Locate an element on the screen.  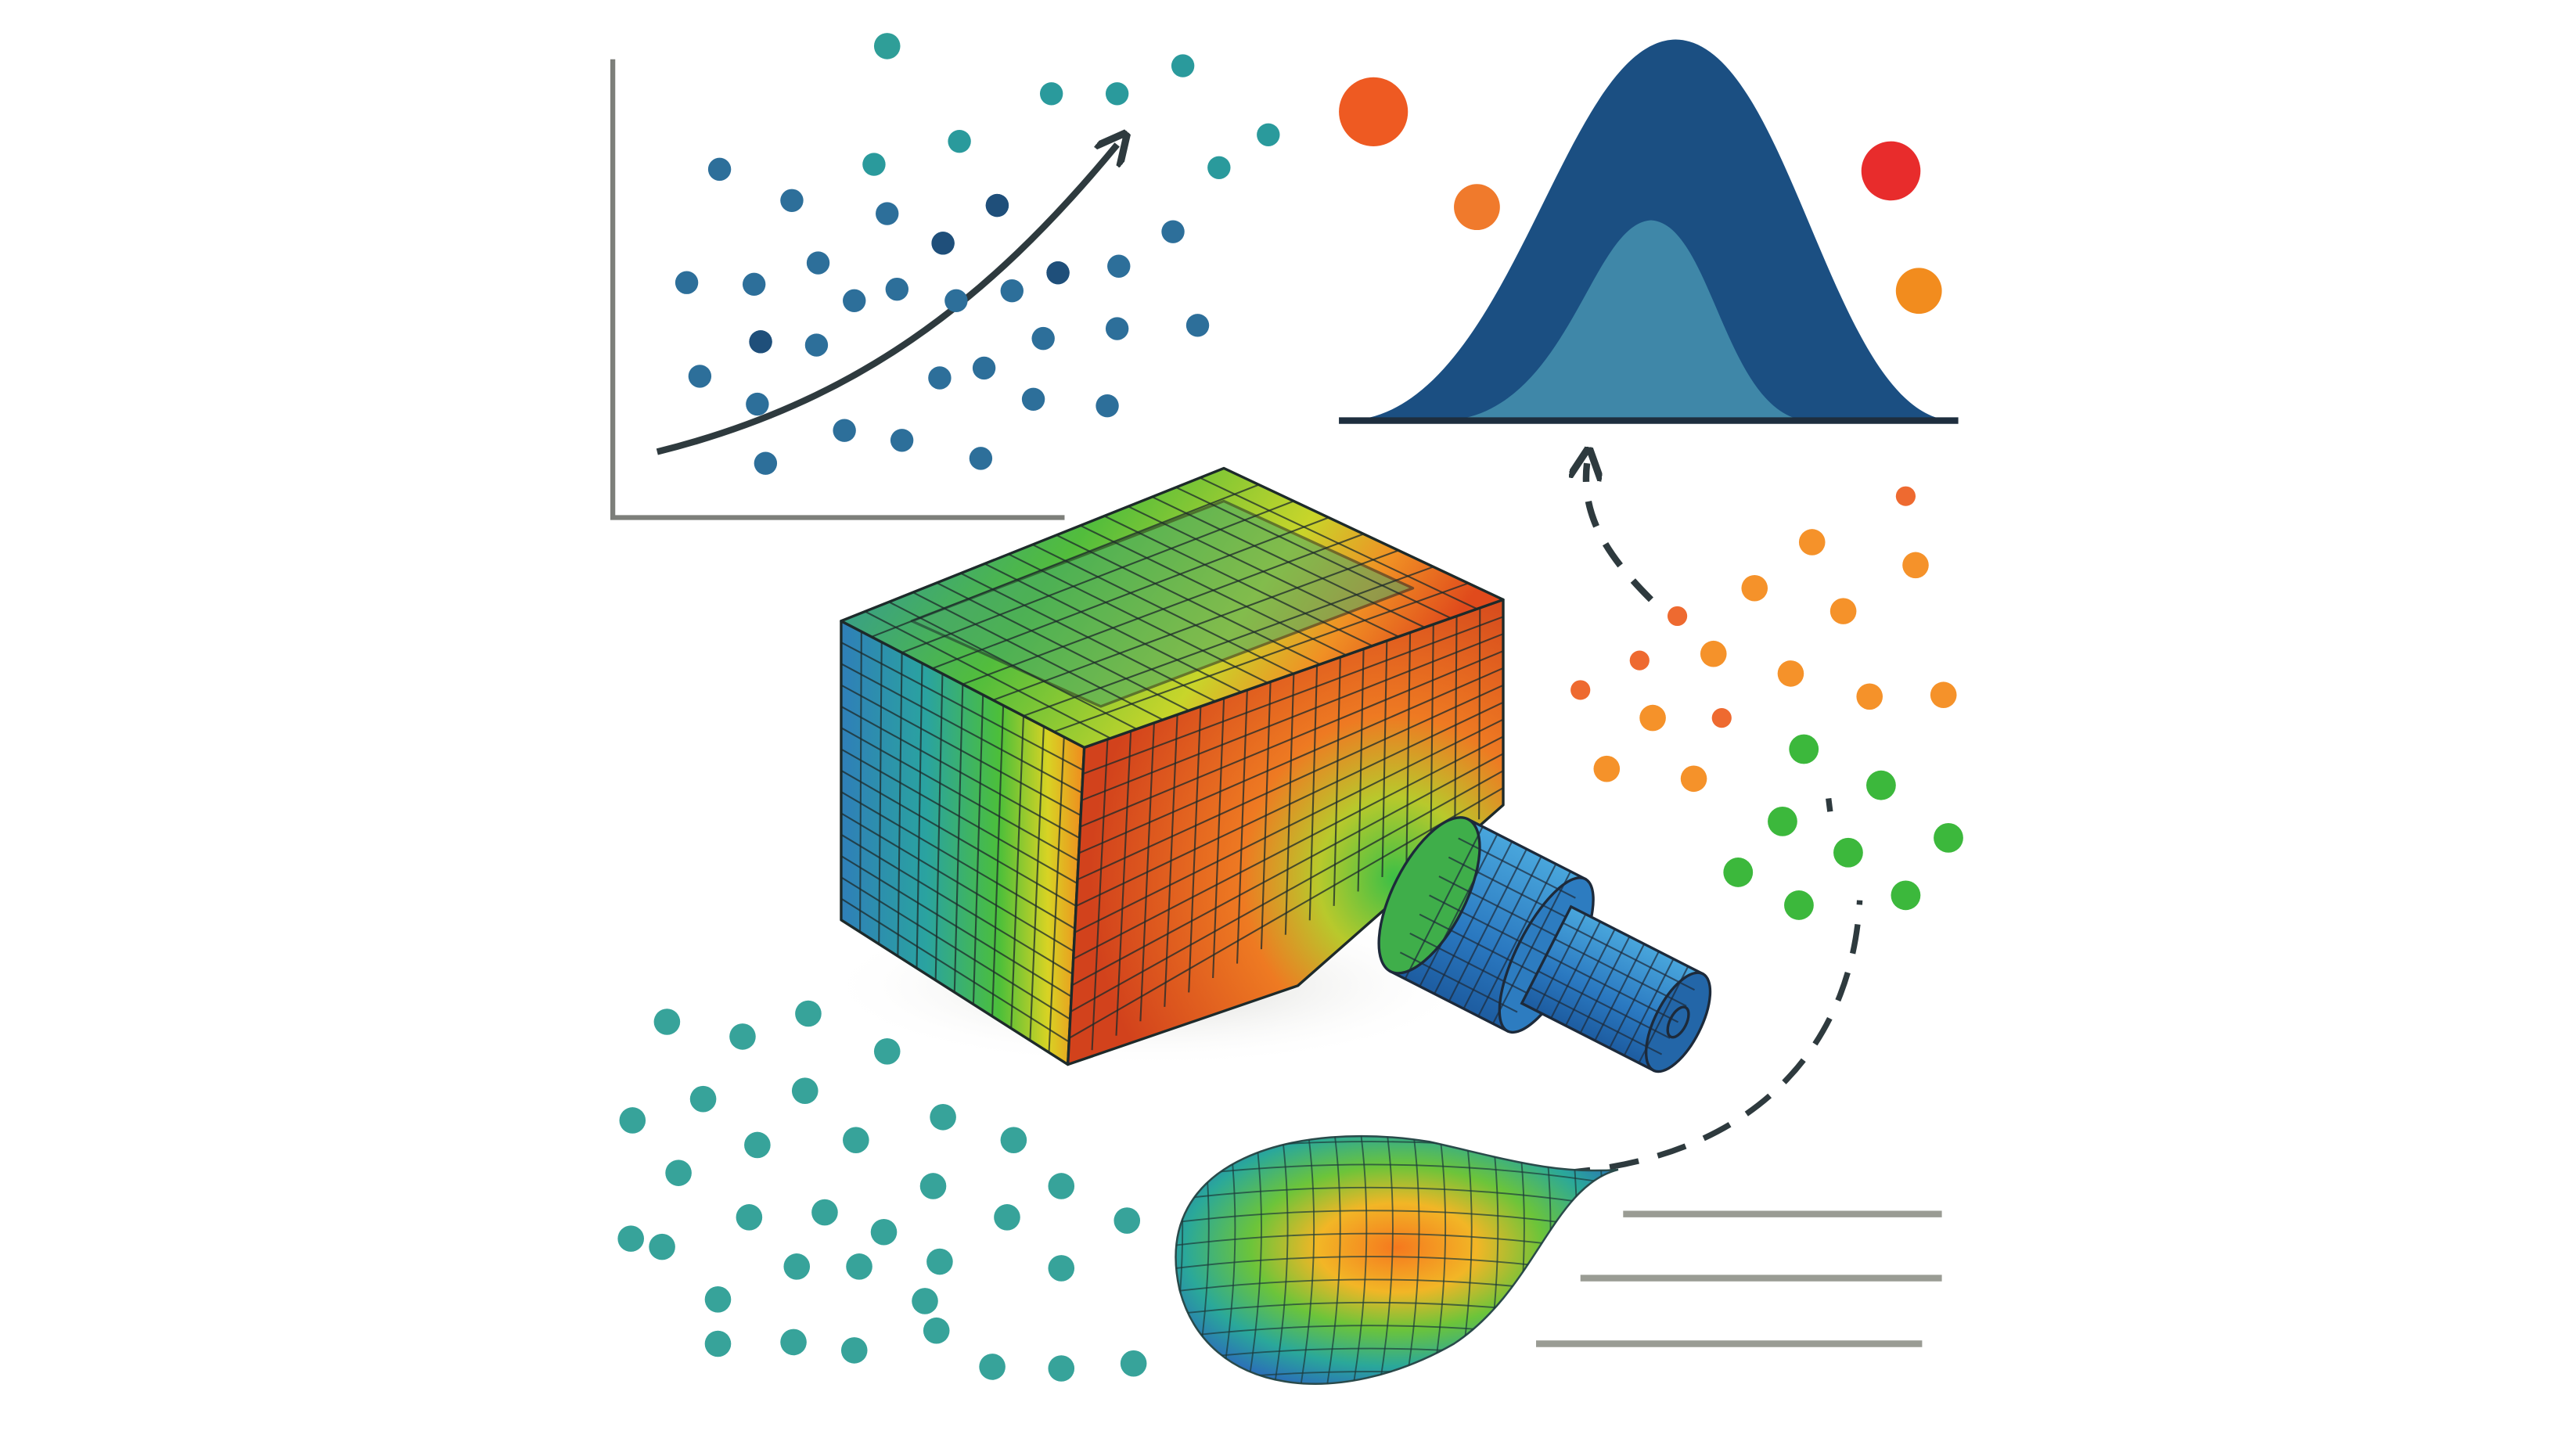
cylinder-mesh is located at coordinates (1548, 945).